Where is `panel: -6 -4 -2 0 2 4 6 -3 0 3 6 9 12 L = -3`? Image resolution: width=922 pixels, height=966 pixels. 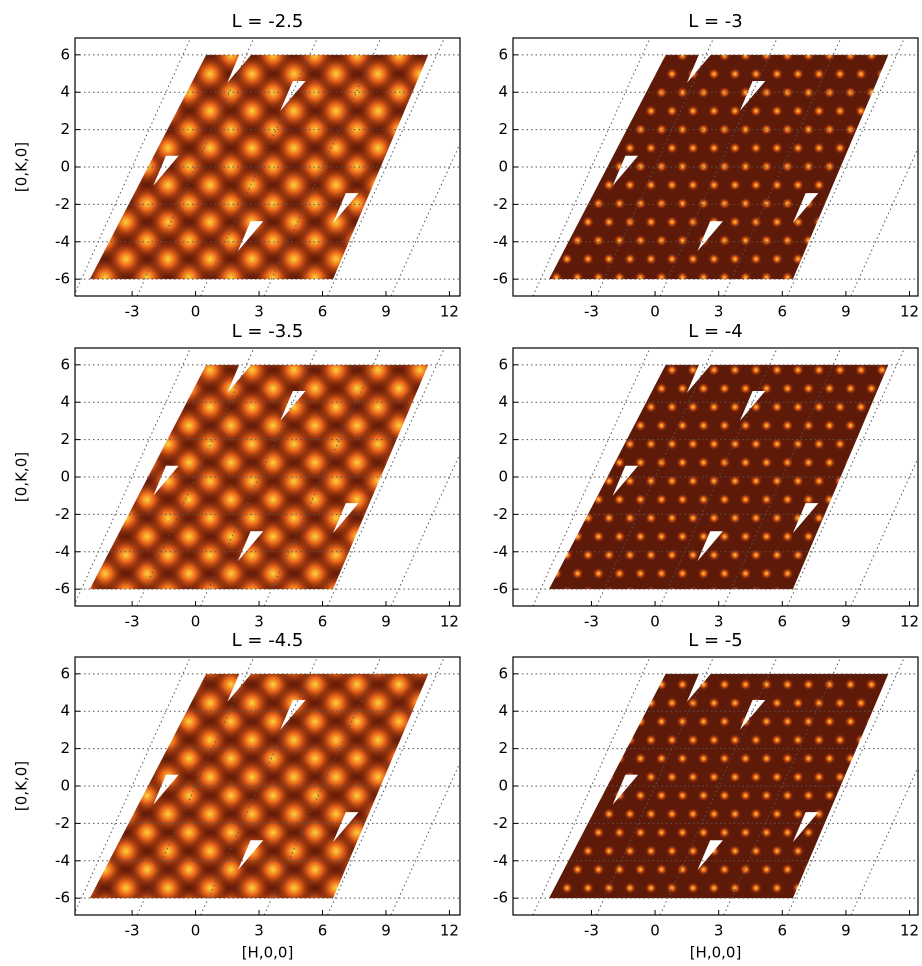 panel: -6 -4 -2 0 2 4 6 -3 0 3 6 9 12 L = -3 is located at coordinates (706, 166).